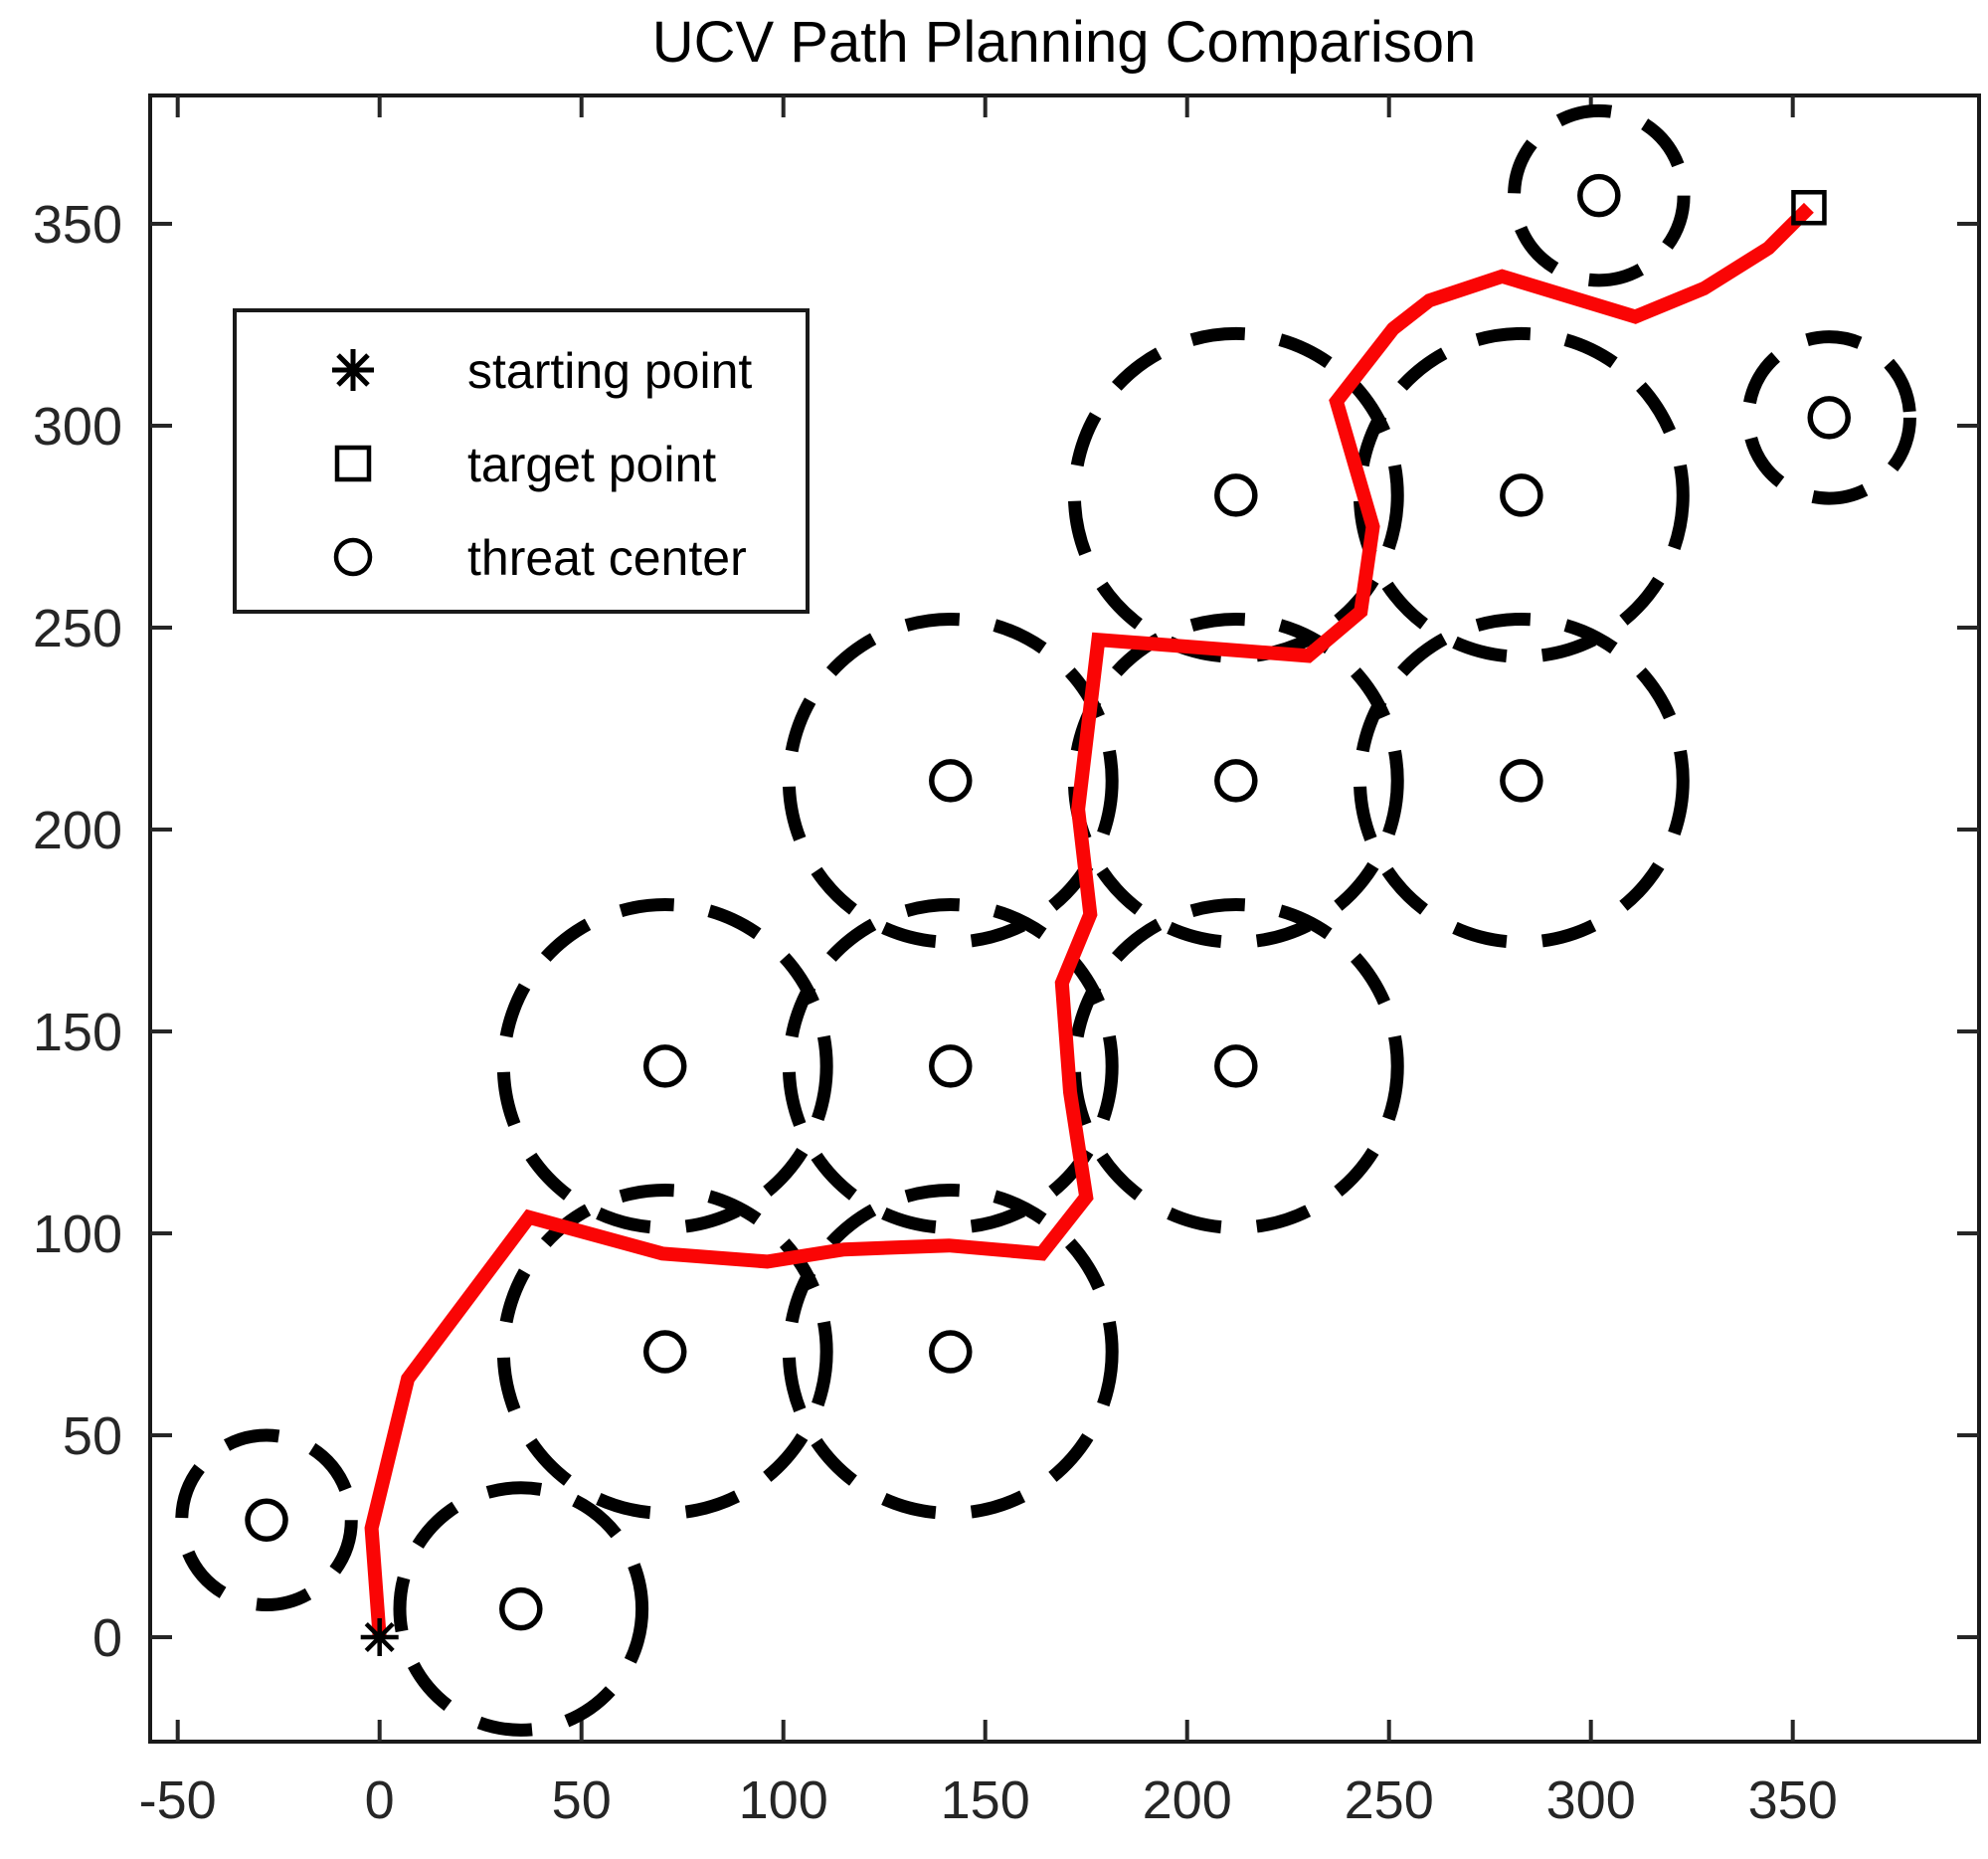  I want to click on y-tick-label: 100, so click(77, 1234).